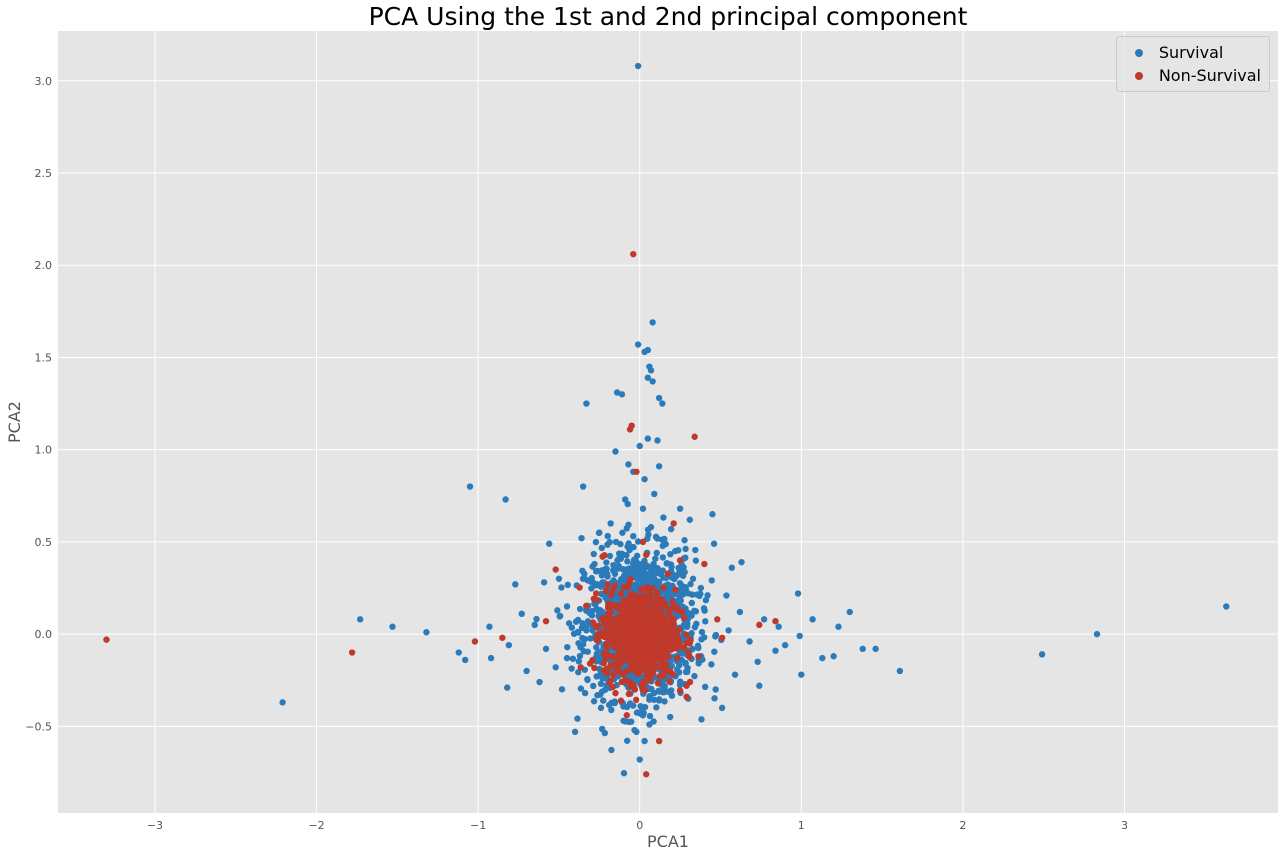 The width and height of the screenshot is (1288, 856). What do you see at coordinates (44, 81) in the screenshot?
I see `y-tick-label: 3.0` at bounding box center [44, 81].